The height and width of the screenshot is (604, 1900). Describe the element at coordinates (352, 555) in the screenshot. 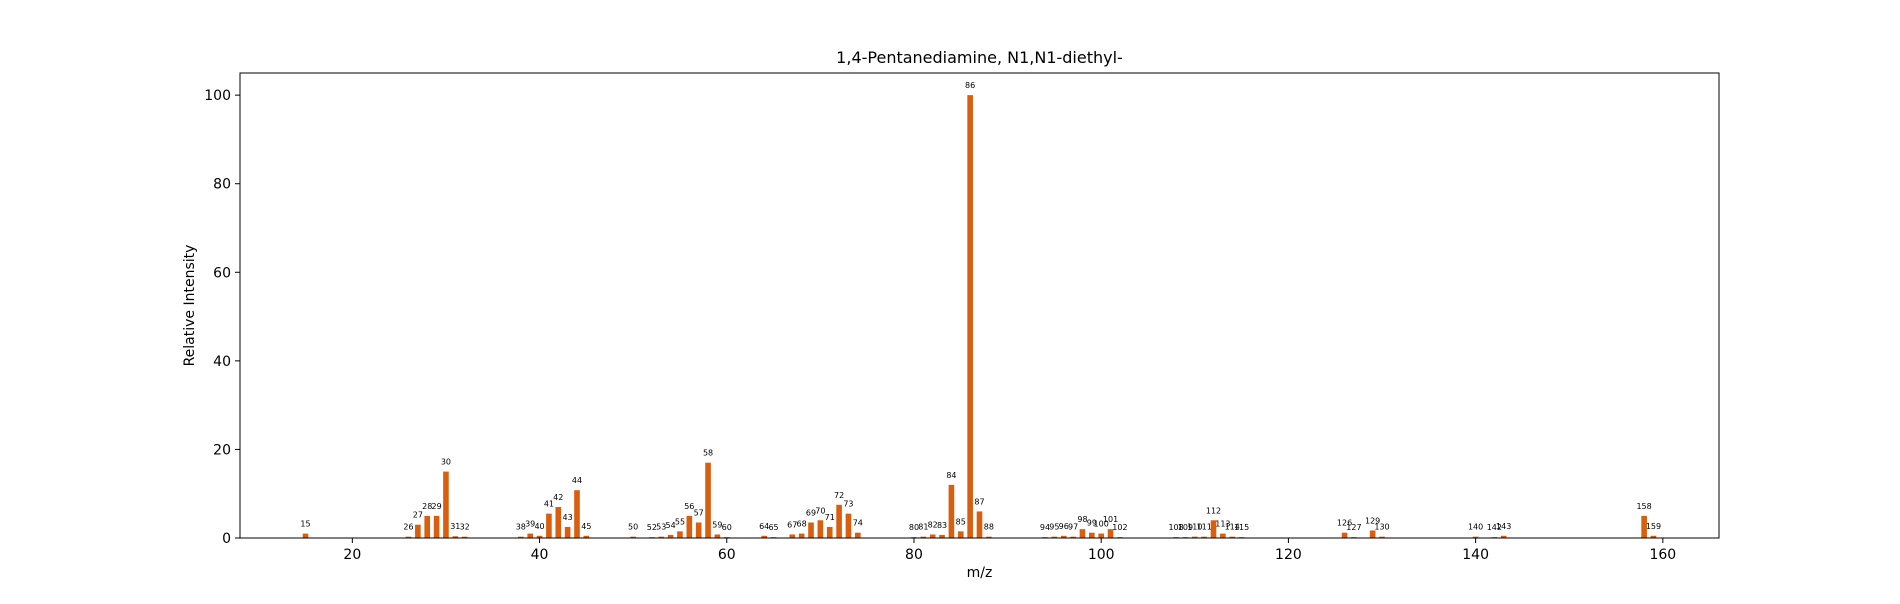

I see `x-tick-label: 20` at that location.